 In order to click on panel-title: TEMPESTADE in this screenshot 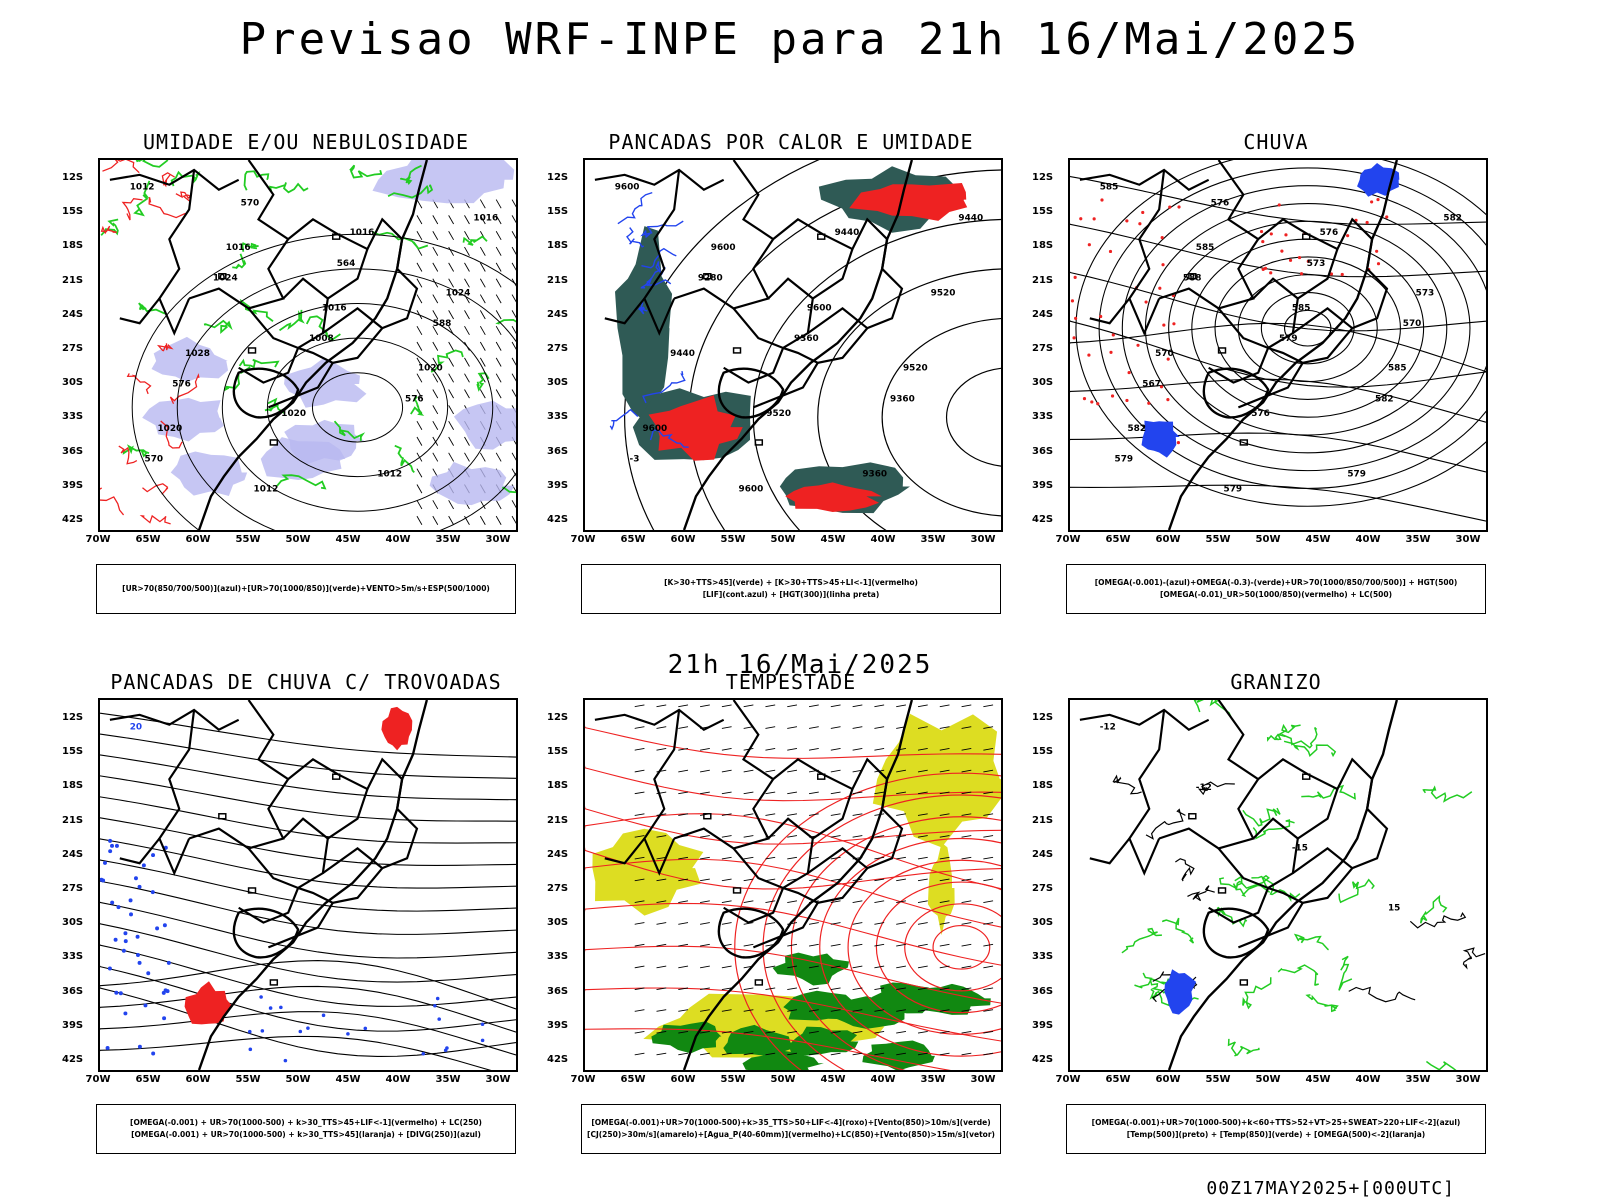, I will do `click(791, 682)`.